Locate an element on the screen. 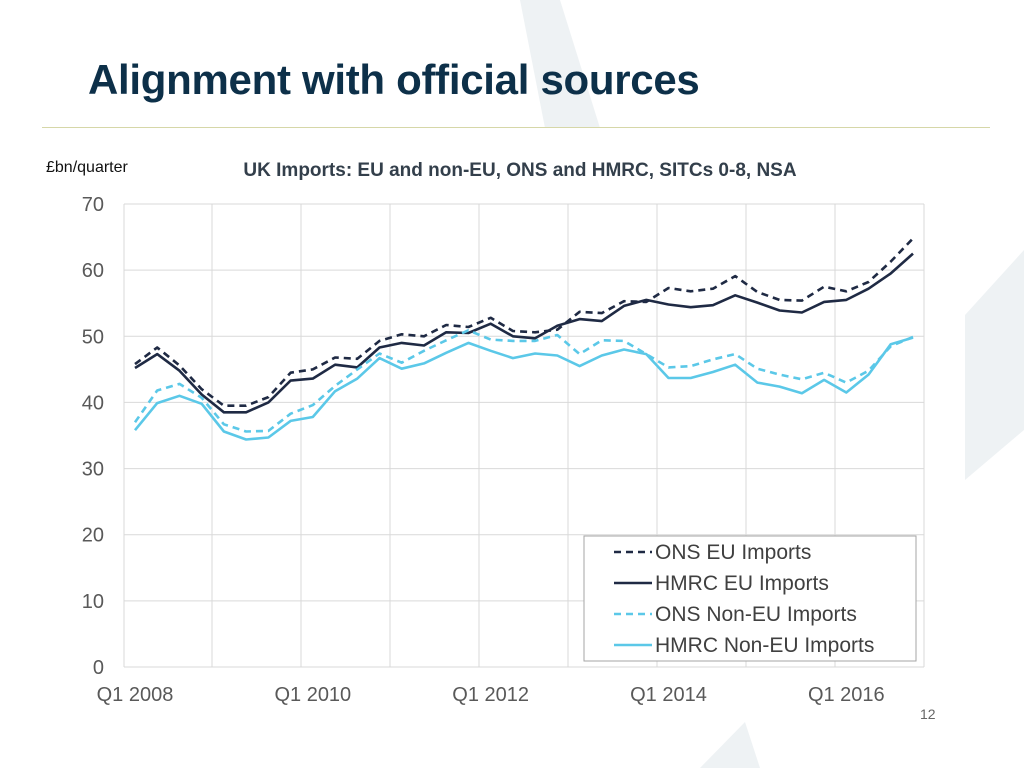 The image size is (1024, 768). decor-shape-top is located at coordinates (560, 64).